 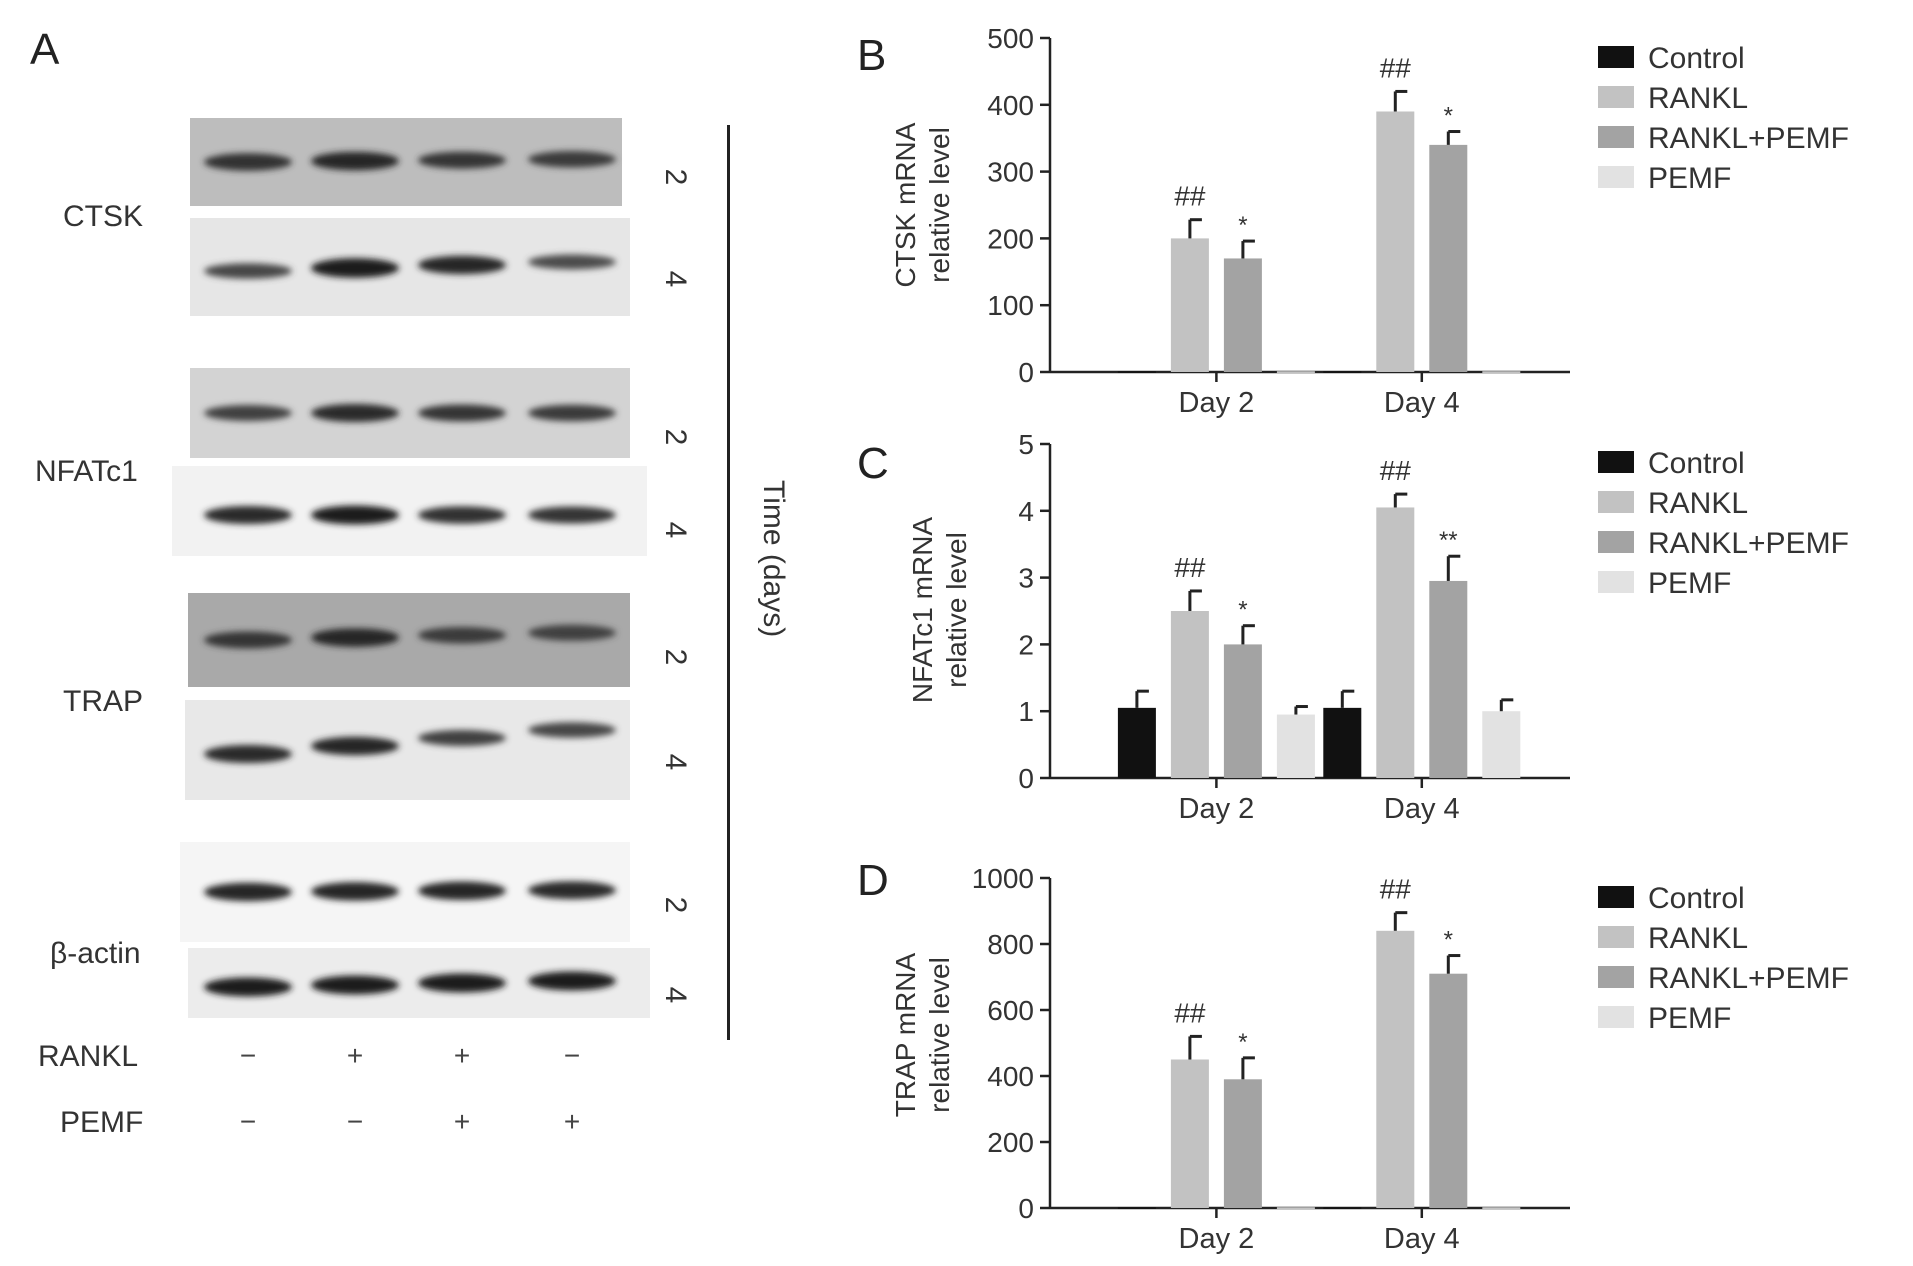 What do you see at coordinates (1616, 542) in the screenshot?
I see `legend-swatch-rankl-pemf` at bounding box center [1616, 542].